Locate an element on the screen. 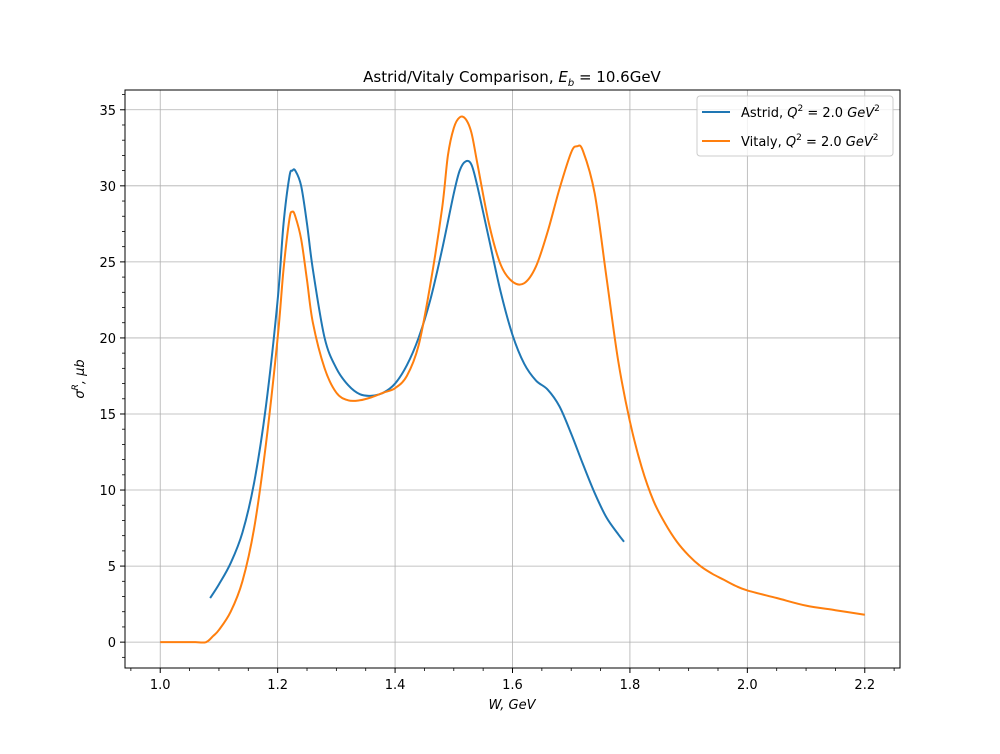 The image size is (1000, 754). x-tick-label: 2.0 is located at coordinates (747, 685).